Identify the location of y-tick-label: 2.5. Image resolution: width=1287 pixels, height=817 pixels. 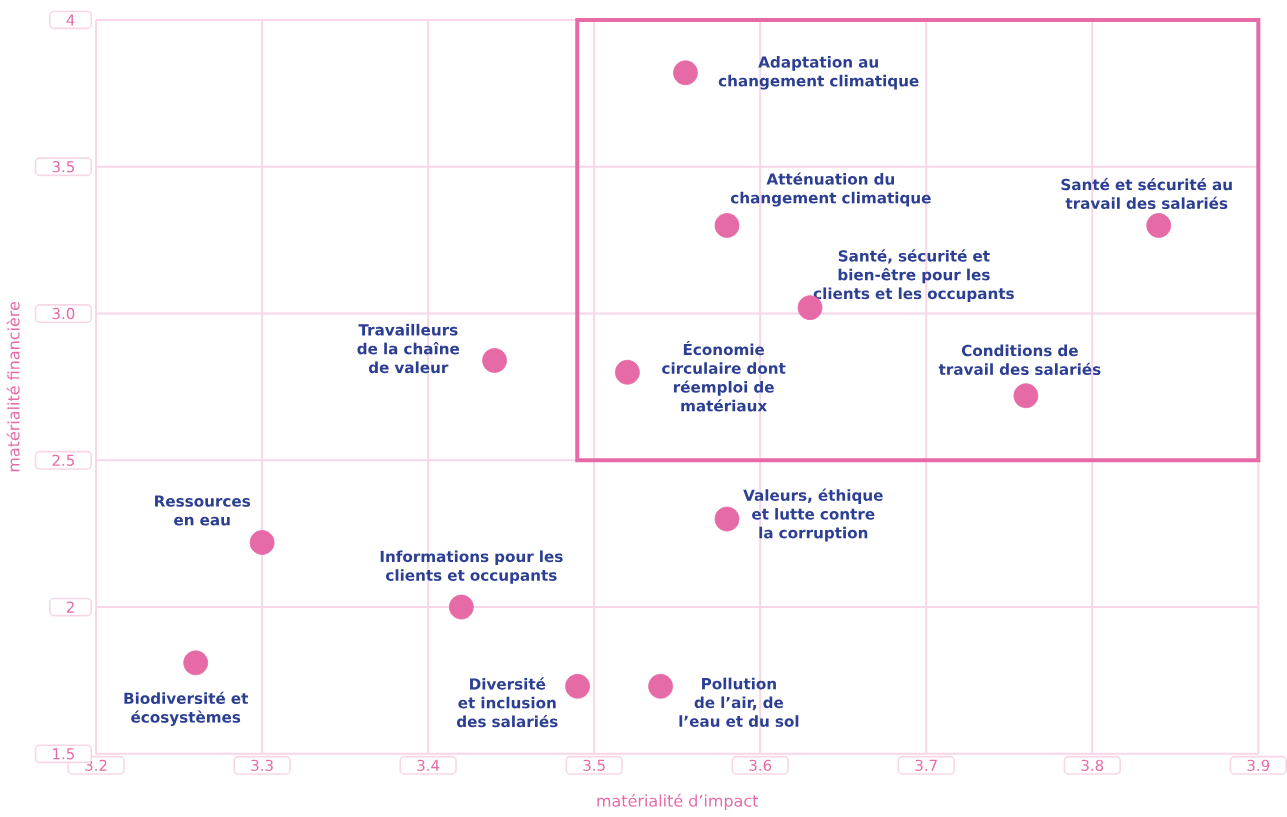
(63, 460).